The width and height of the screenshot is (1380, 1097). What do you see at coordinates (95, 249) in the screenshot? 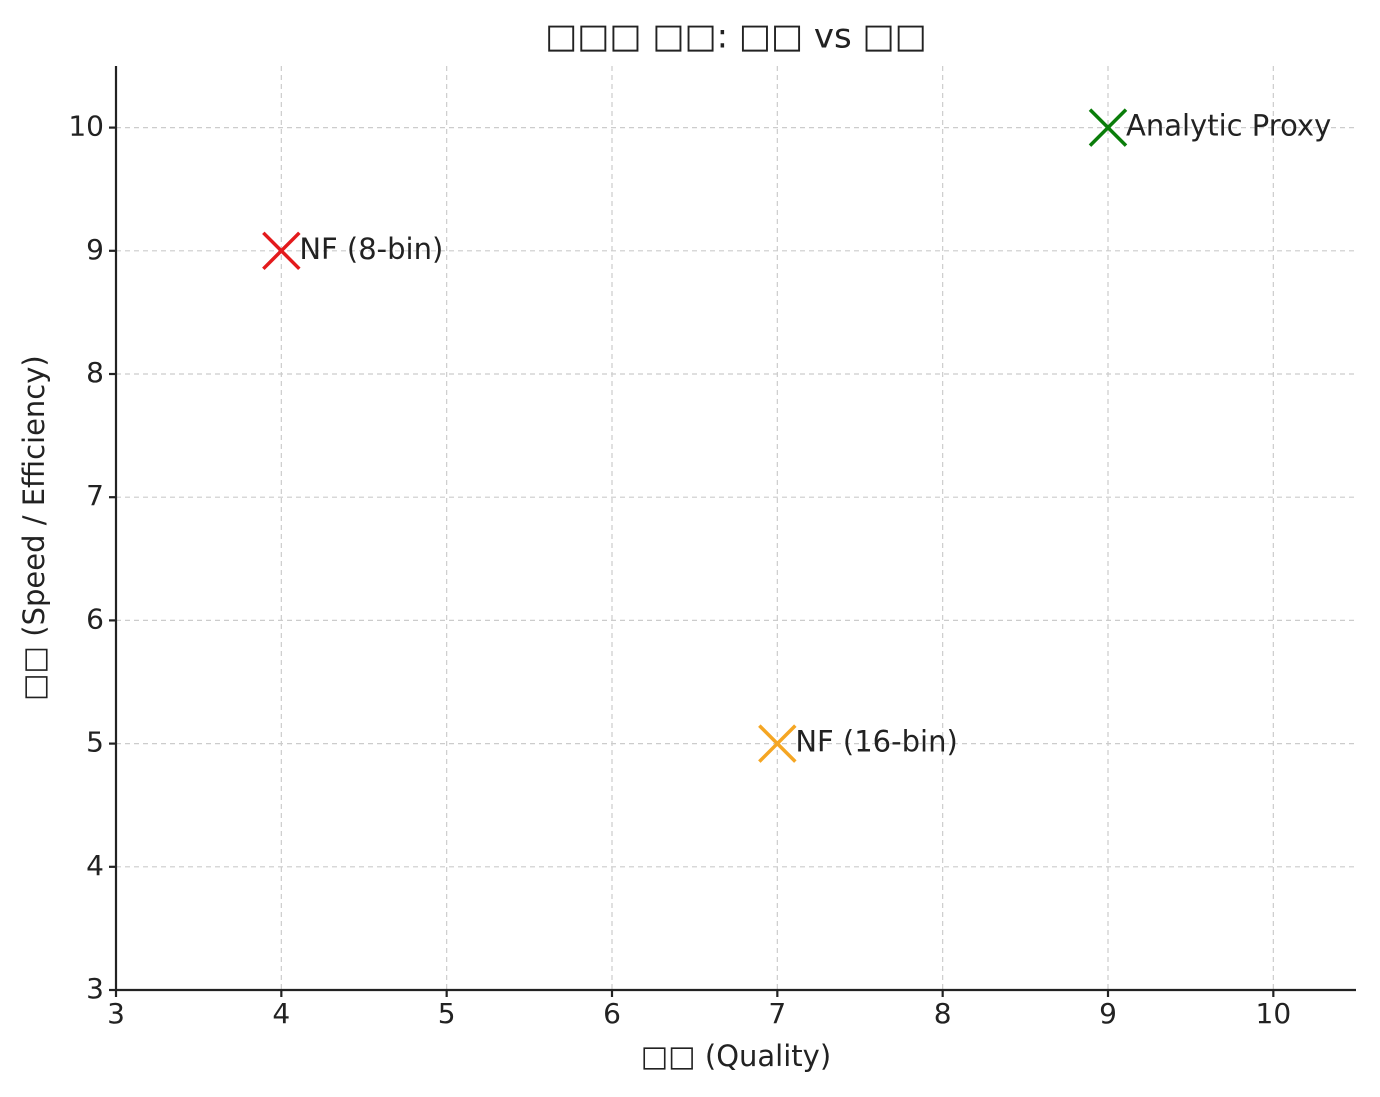
I see `y-tick-label: 9` at bounding box center [95, 249].